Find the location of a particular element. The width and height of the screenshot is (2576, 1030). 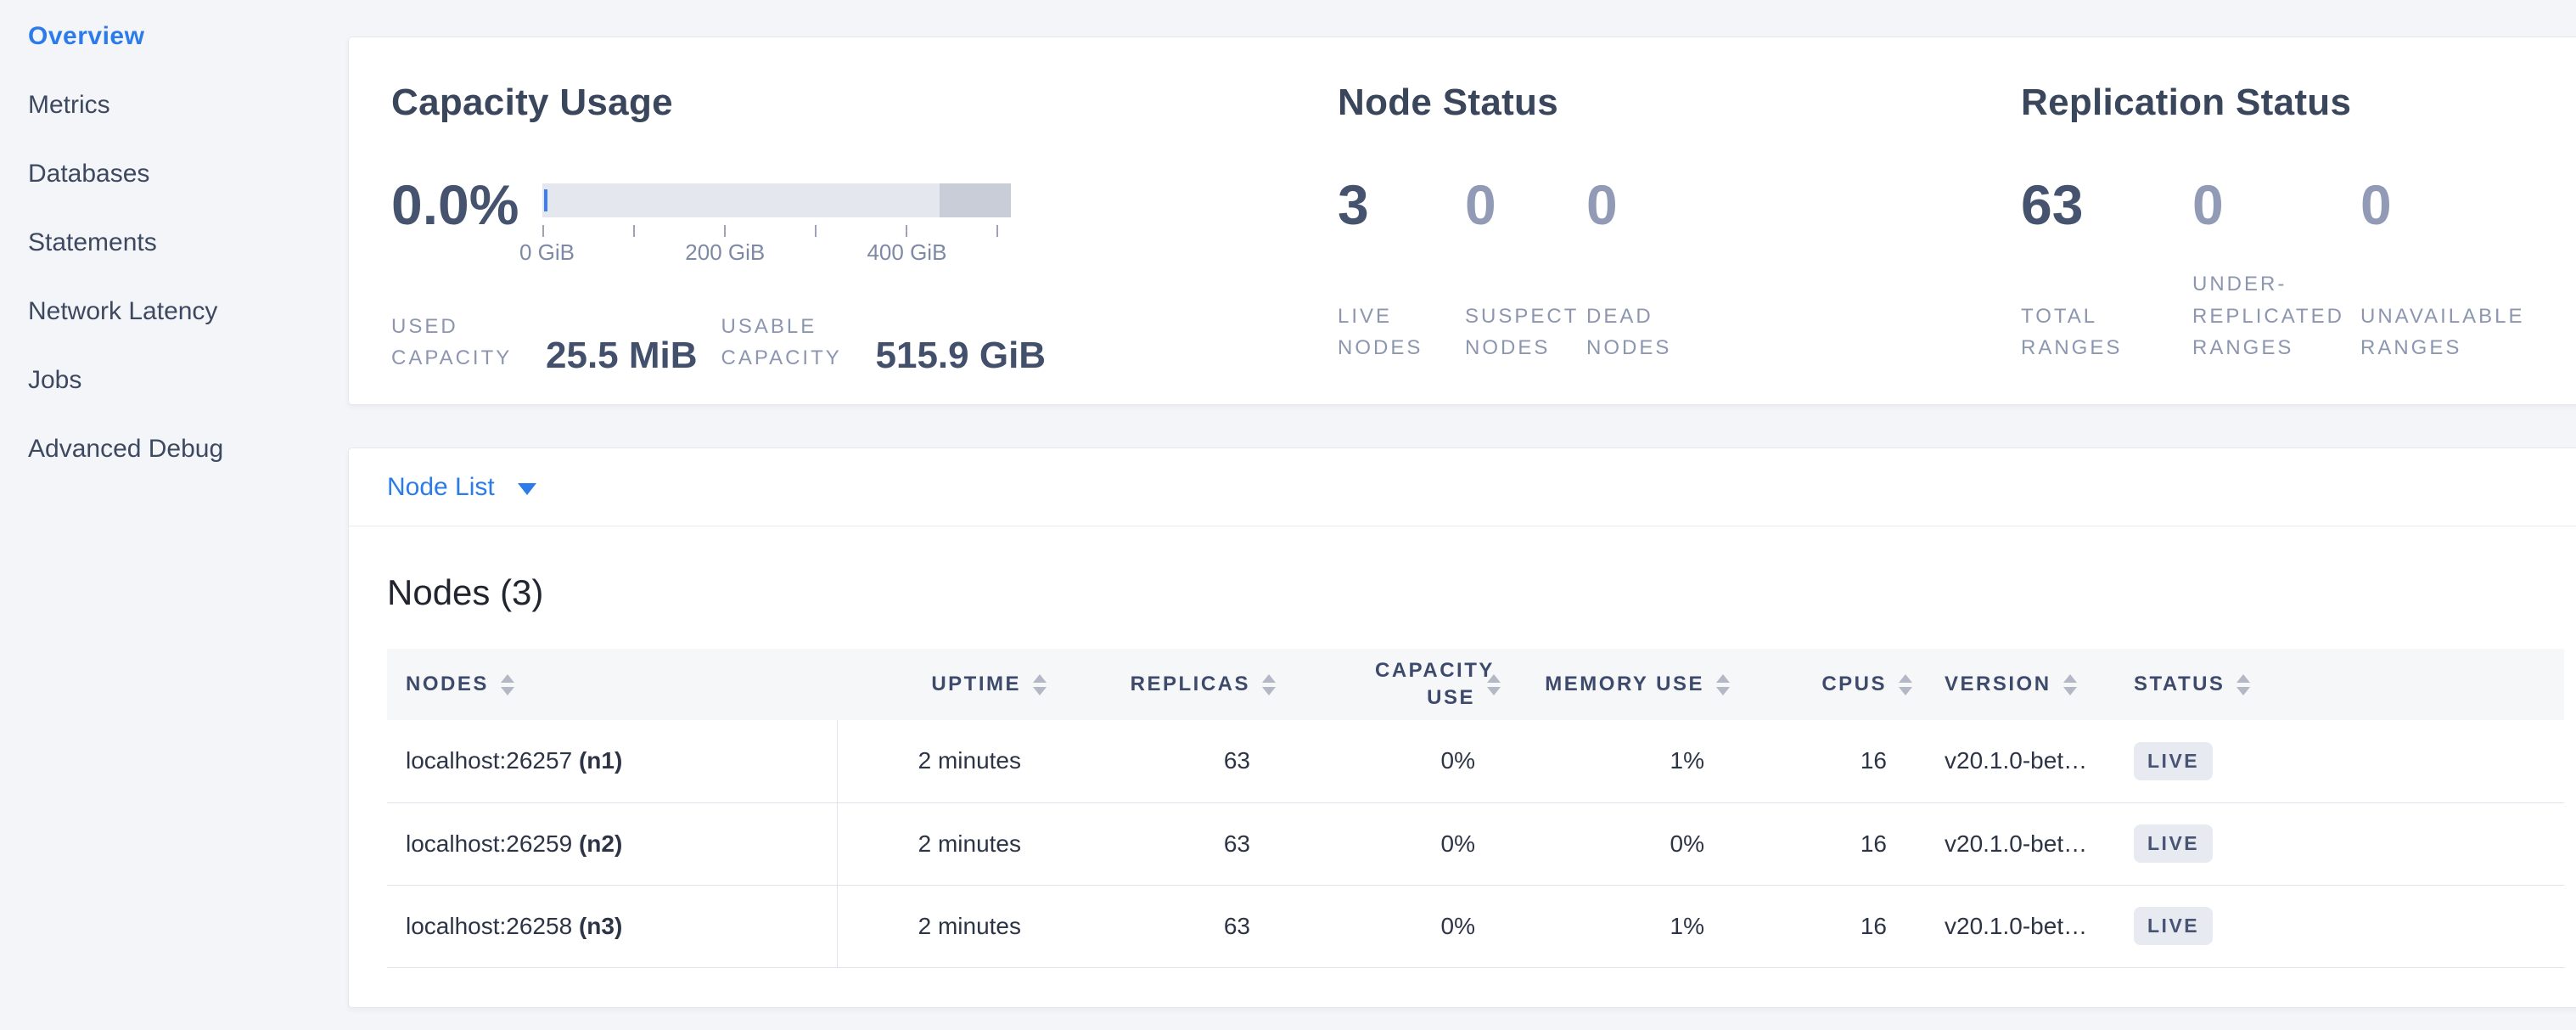

total-ranges-label: TOTAL RANGES is located at coordinates (2072, 331).